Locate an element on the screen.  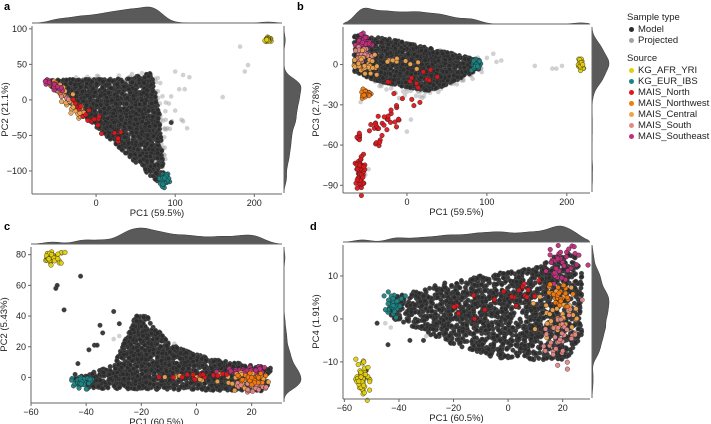
y-tick-label: 100 is located at coordinates (19, 29).